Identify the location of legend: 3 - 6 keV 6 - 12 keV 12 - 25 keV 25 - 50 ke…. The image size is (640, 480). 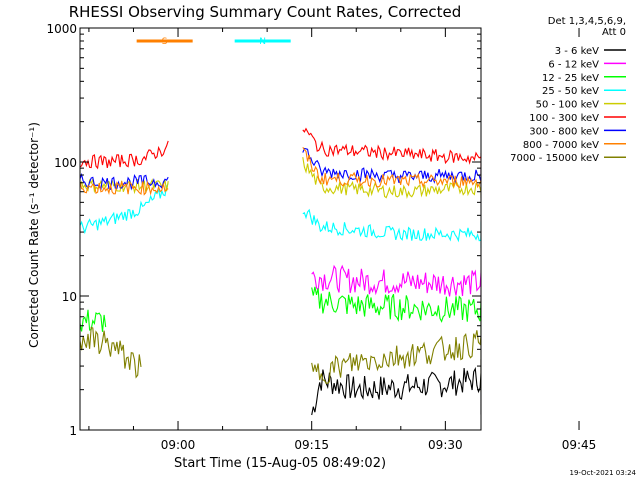
(568, 105).